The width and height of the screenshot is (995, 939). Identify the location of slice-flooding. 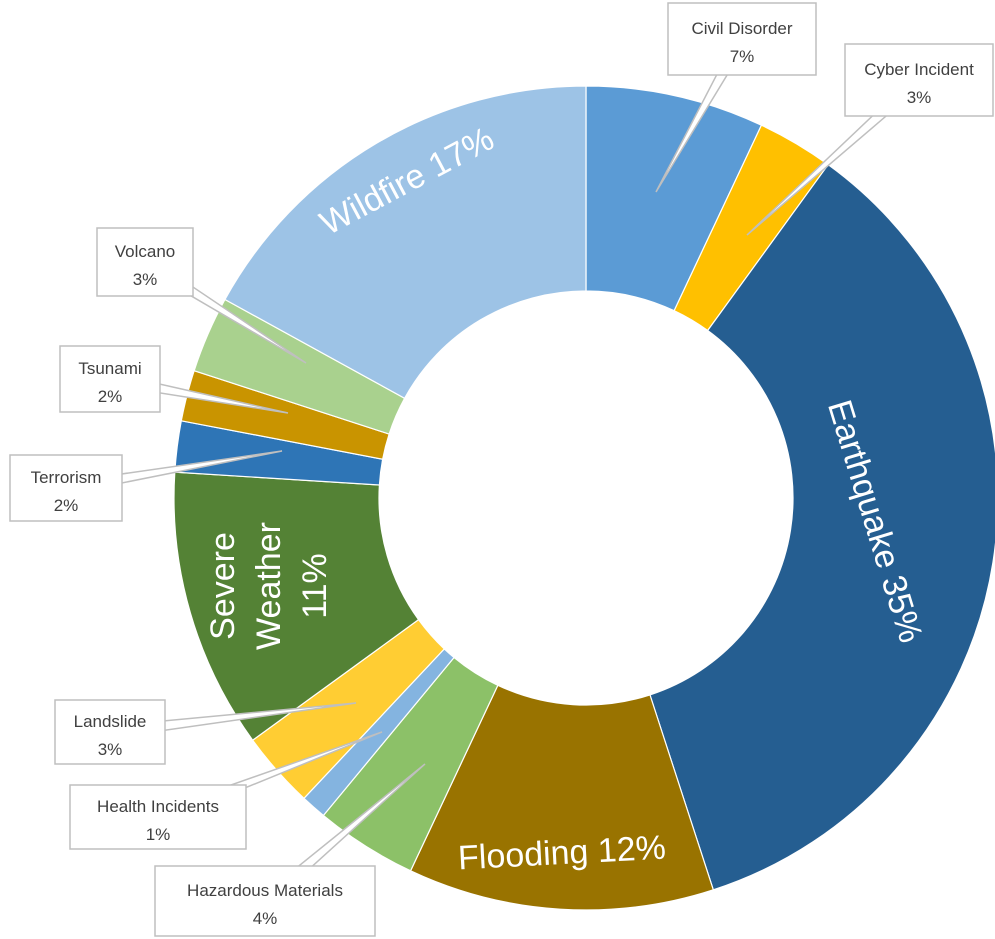
(562, 797).